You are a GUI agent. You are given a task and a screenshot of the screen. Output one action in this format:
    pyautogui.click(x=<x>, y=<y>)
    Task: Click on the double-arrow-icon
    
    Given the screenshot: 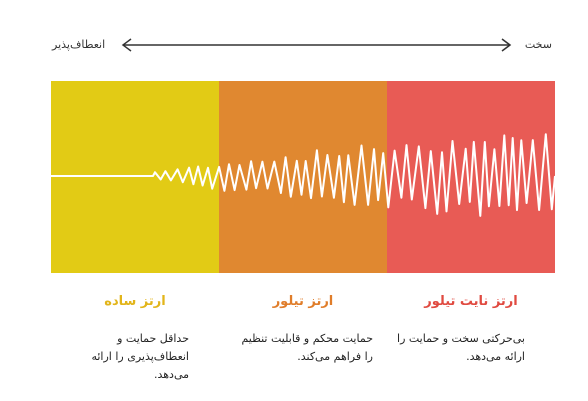 What is the action you would take?
    pyautogui.click(x=316, y=45)
    